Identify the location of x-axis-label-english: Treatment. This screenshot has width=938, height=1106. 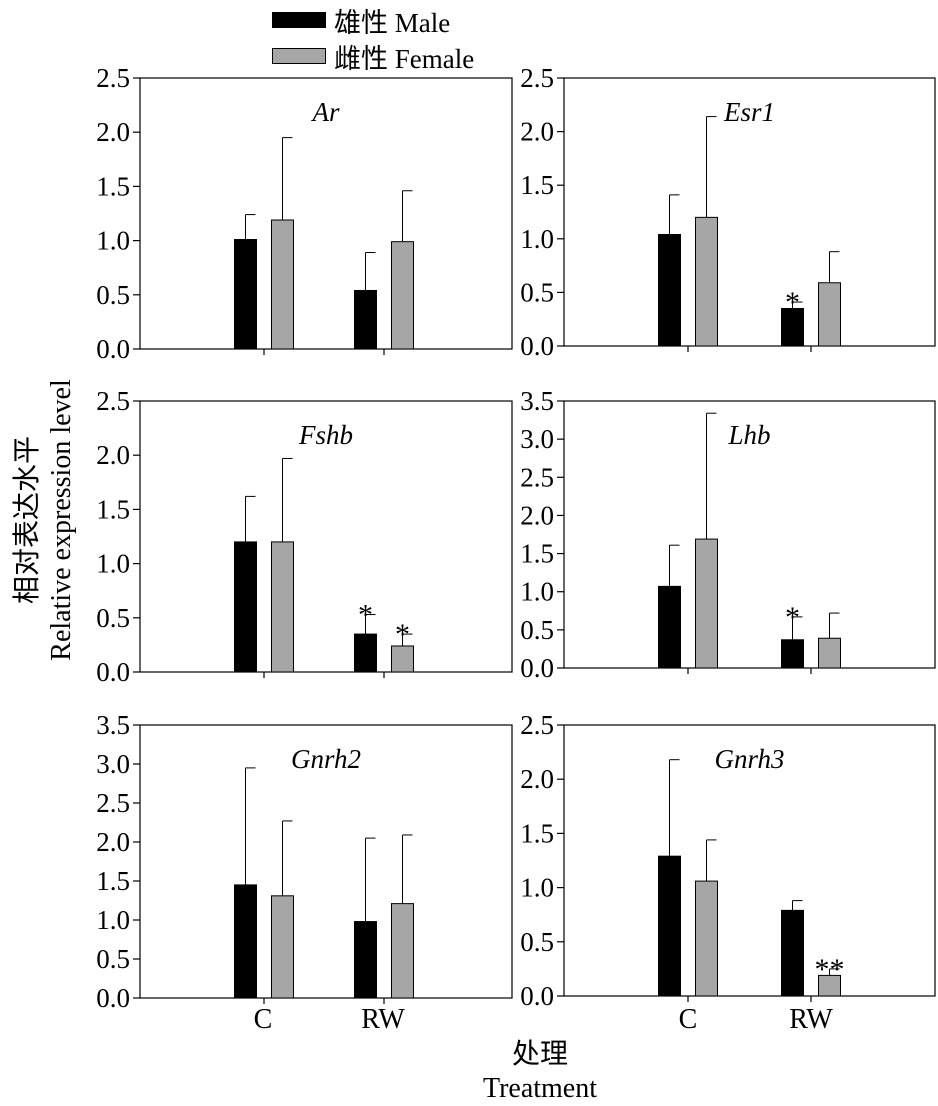
(540, 1088).